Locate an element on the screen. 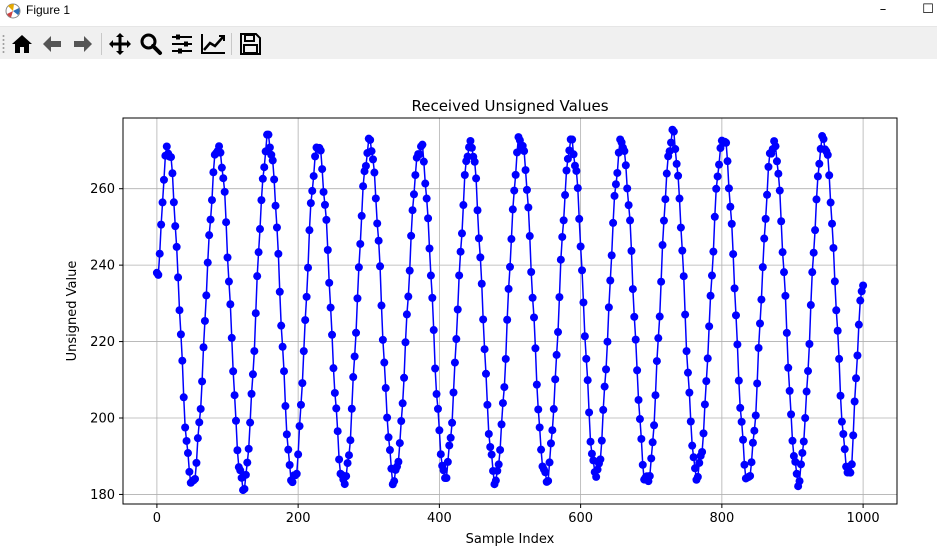  home-icon is located at coordinates (22, 44).